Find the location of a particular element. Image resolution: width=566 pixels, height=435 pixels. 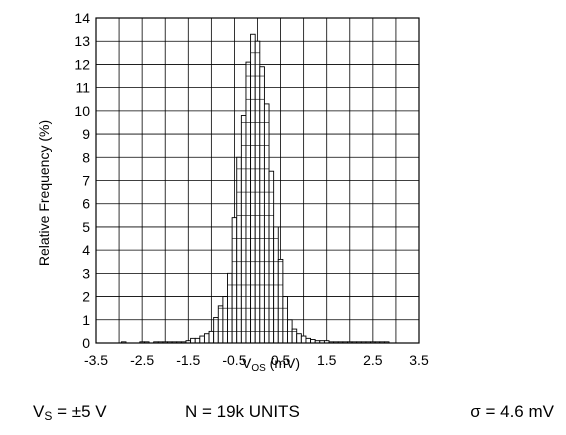

y-axis-label: Relative Frequency (%) is located at coordinates (44, 193).